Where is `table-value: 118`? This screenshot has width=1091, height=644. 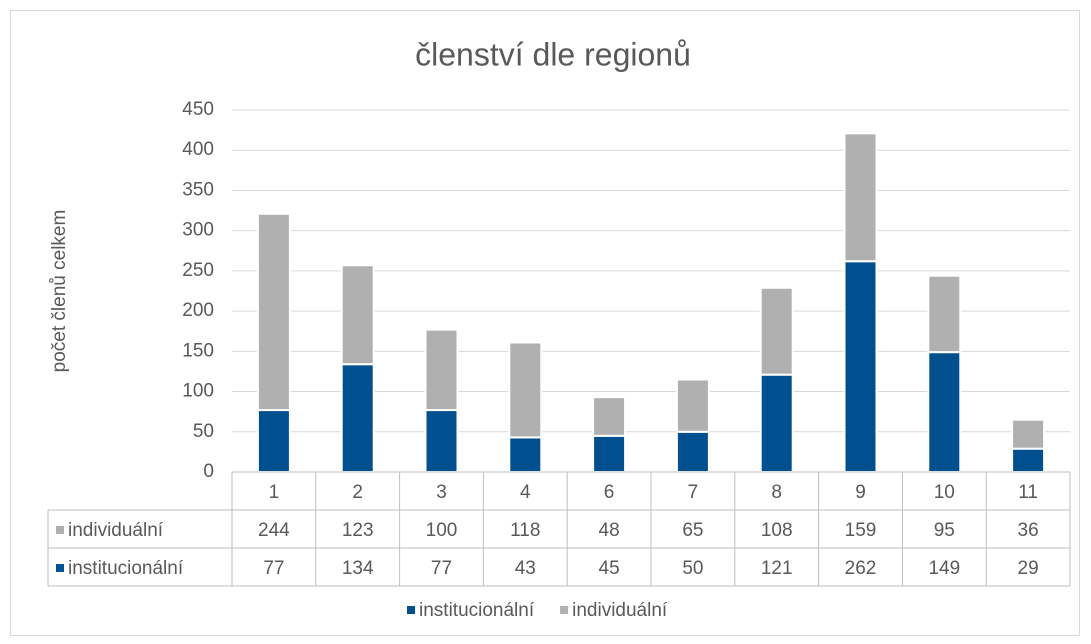
table-value: 118 is located at coordinates (525, 530).